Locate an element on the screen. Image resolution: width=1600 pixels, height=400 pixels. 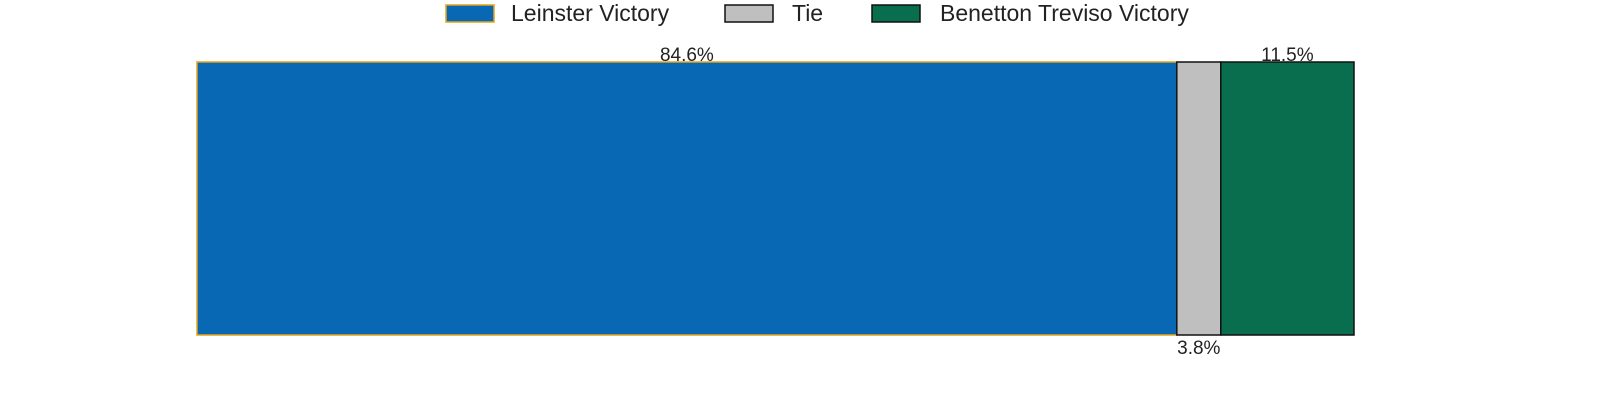
legend-item-leinster: Leinster Victory is located at coordinates (557, 13).